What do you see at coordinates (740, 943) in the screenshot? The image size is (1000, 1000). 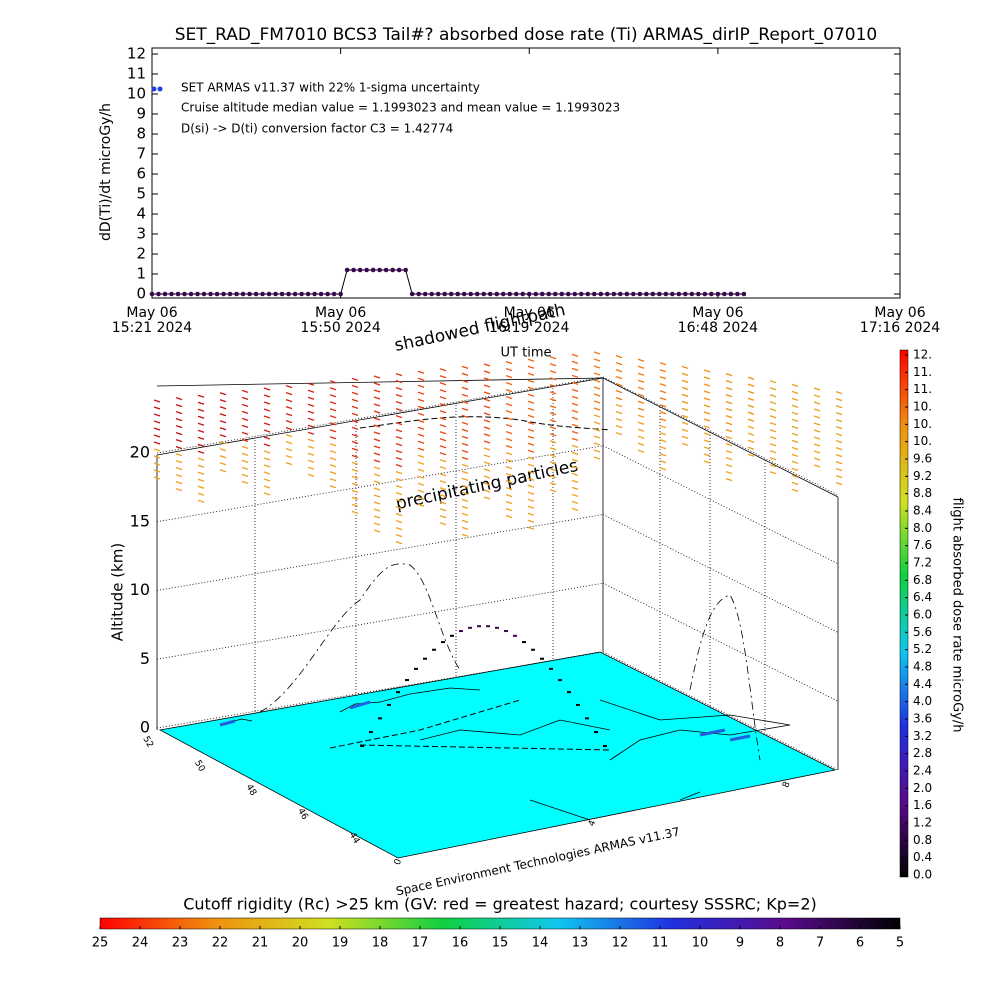 I see `colorbar-tick-label: 9` at bounding box center [740, 943].